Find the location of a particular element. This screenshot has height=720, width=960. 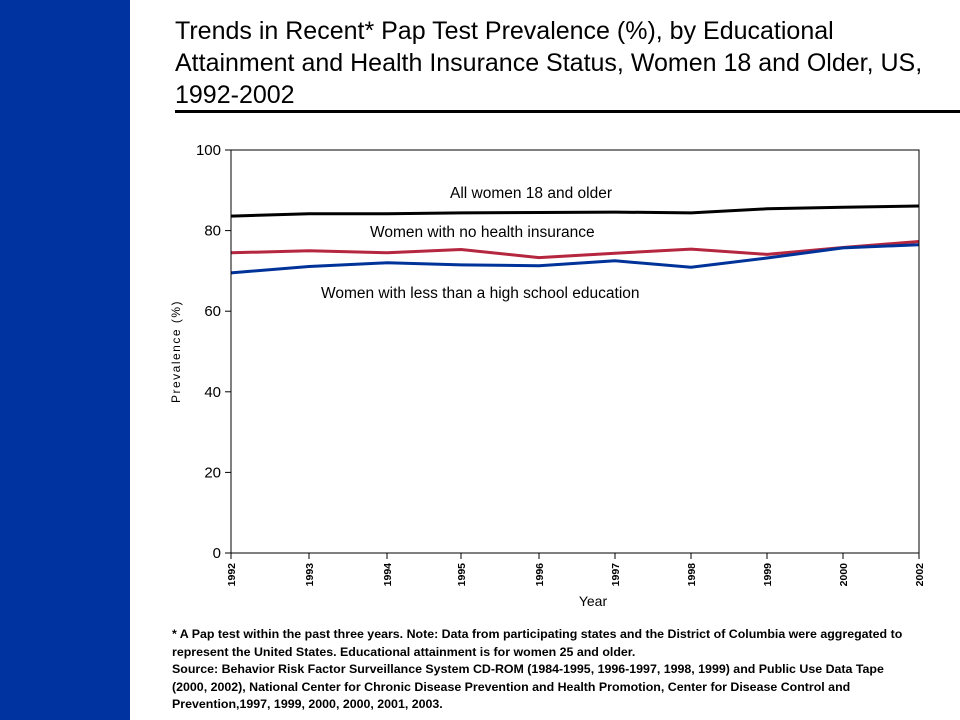

x-tick-label-1996: 1996 is located at coordinates (540, 575).